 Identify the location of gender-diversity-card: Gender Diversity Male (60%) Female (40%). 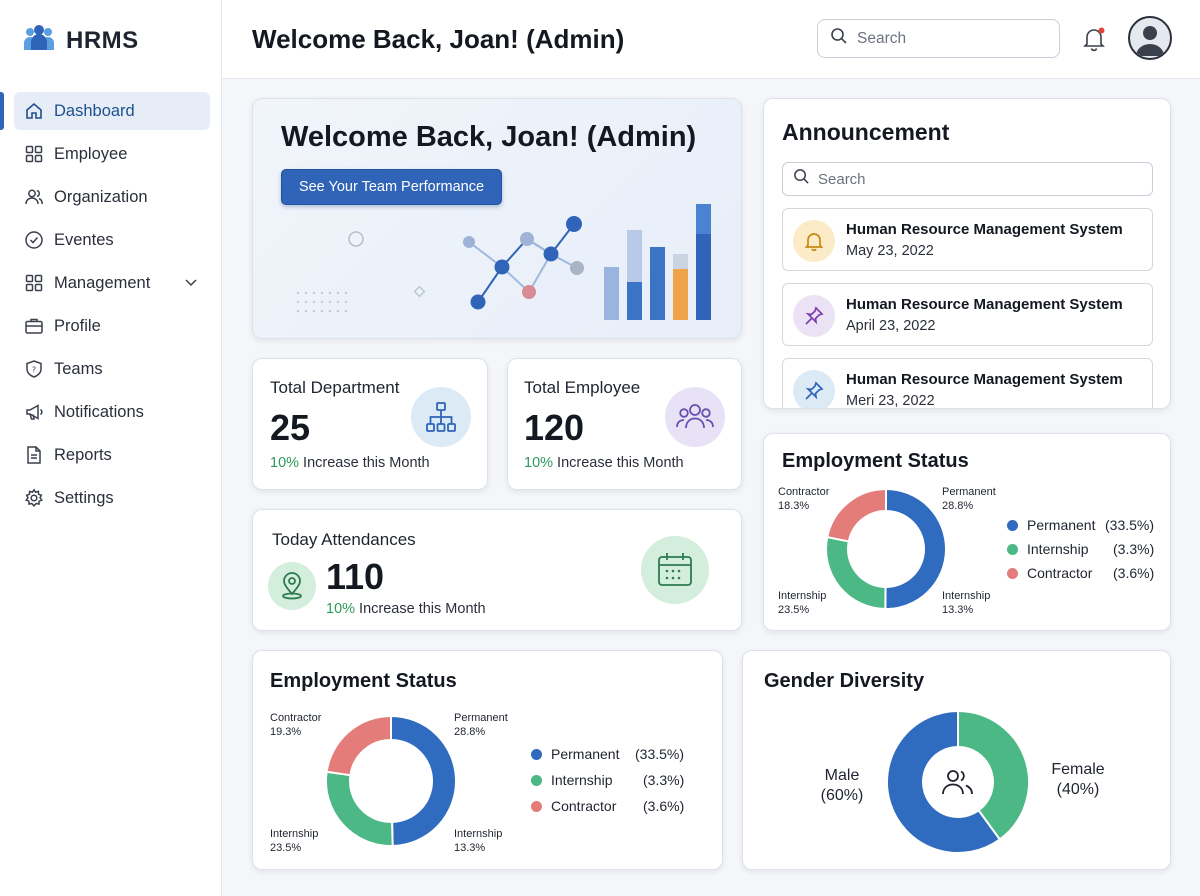
(956, 760).